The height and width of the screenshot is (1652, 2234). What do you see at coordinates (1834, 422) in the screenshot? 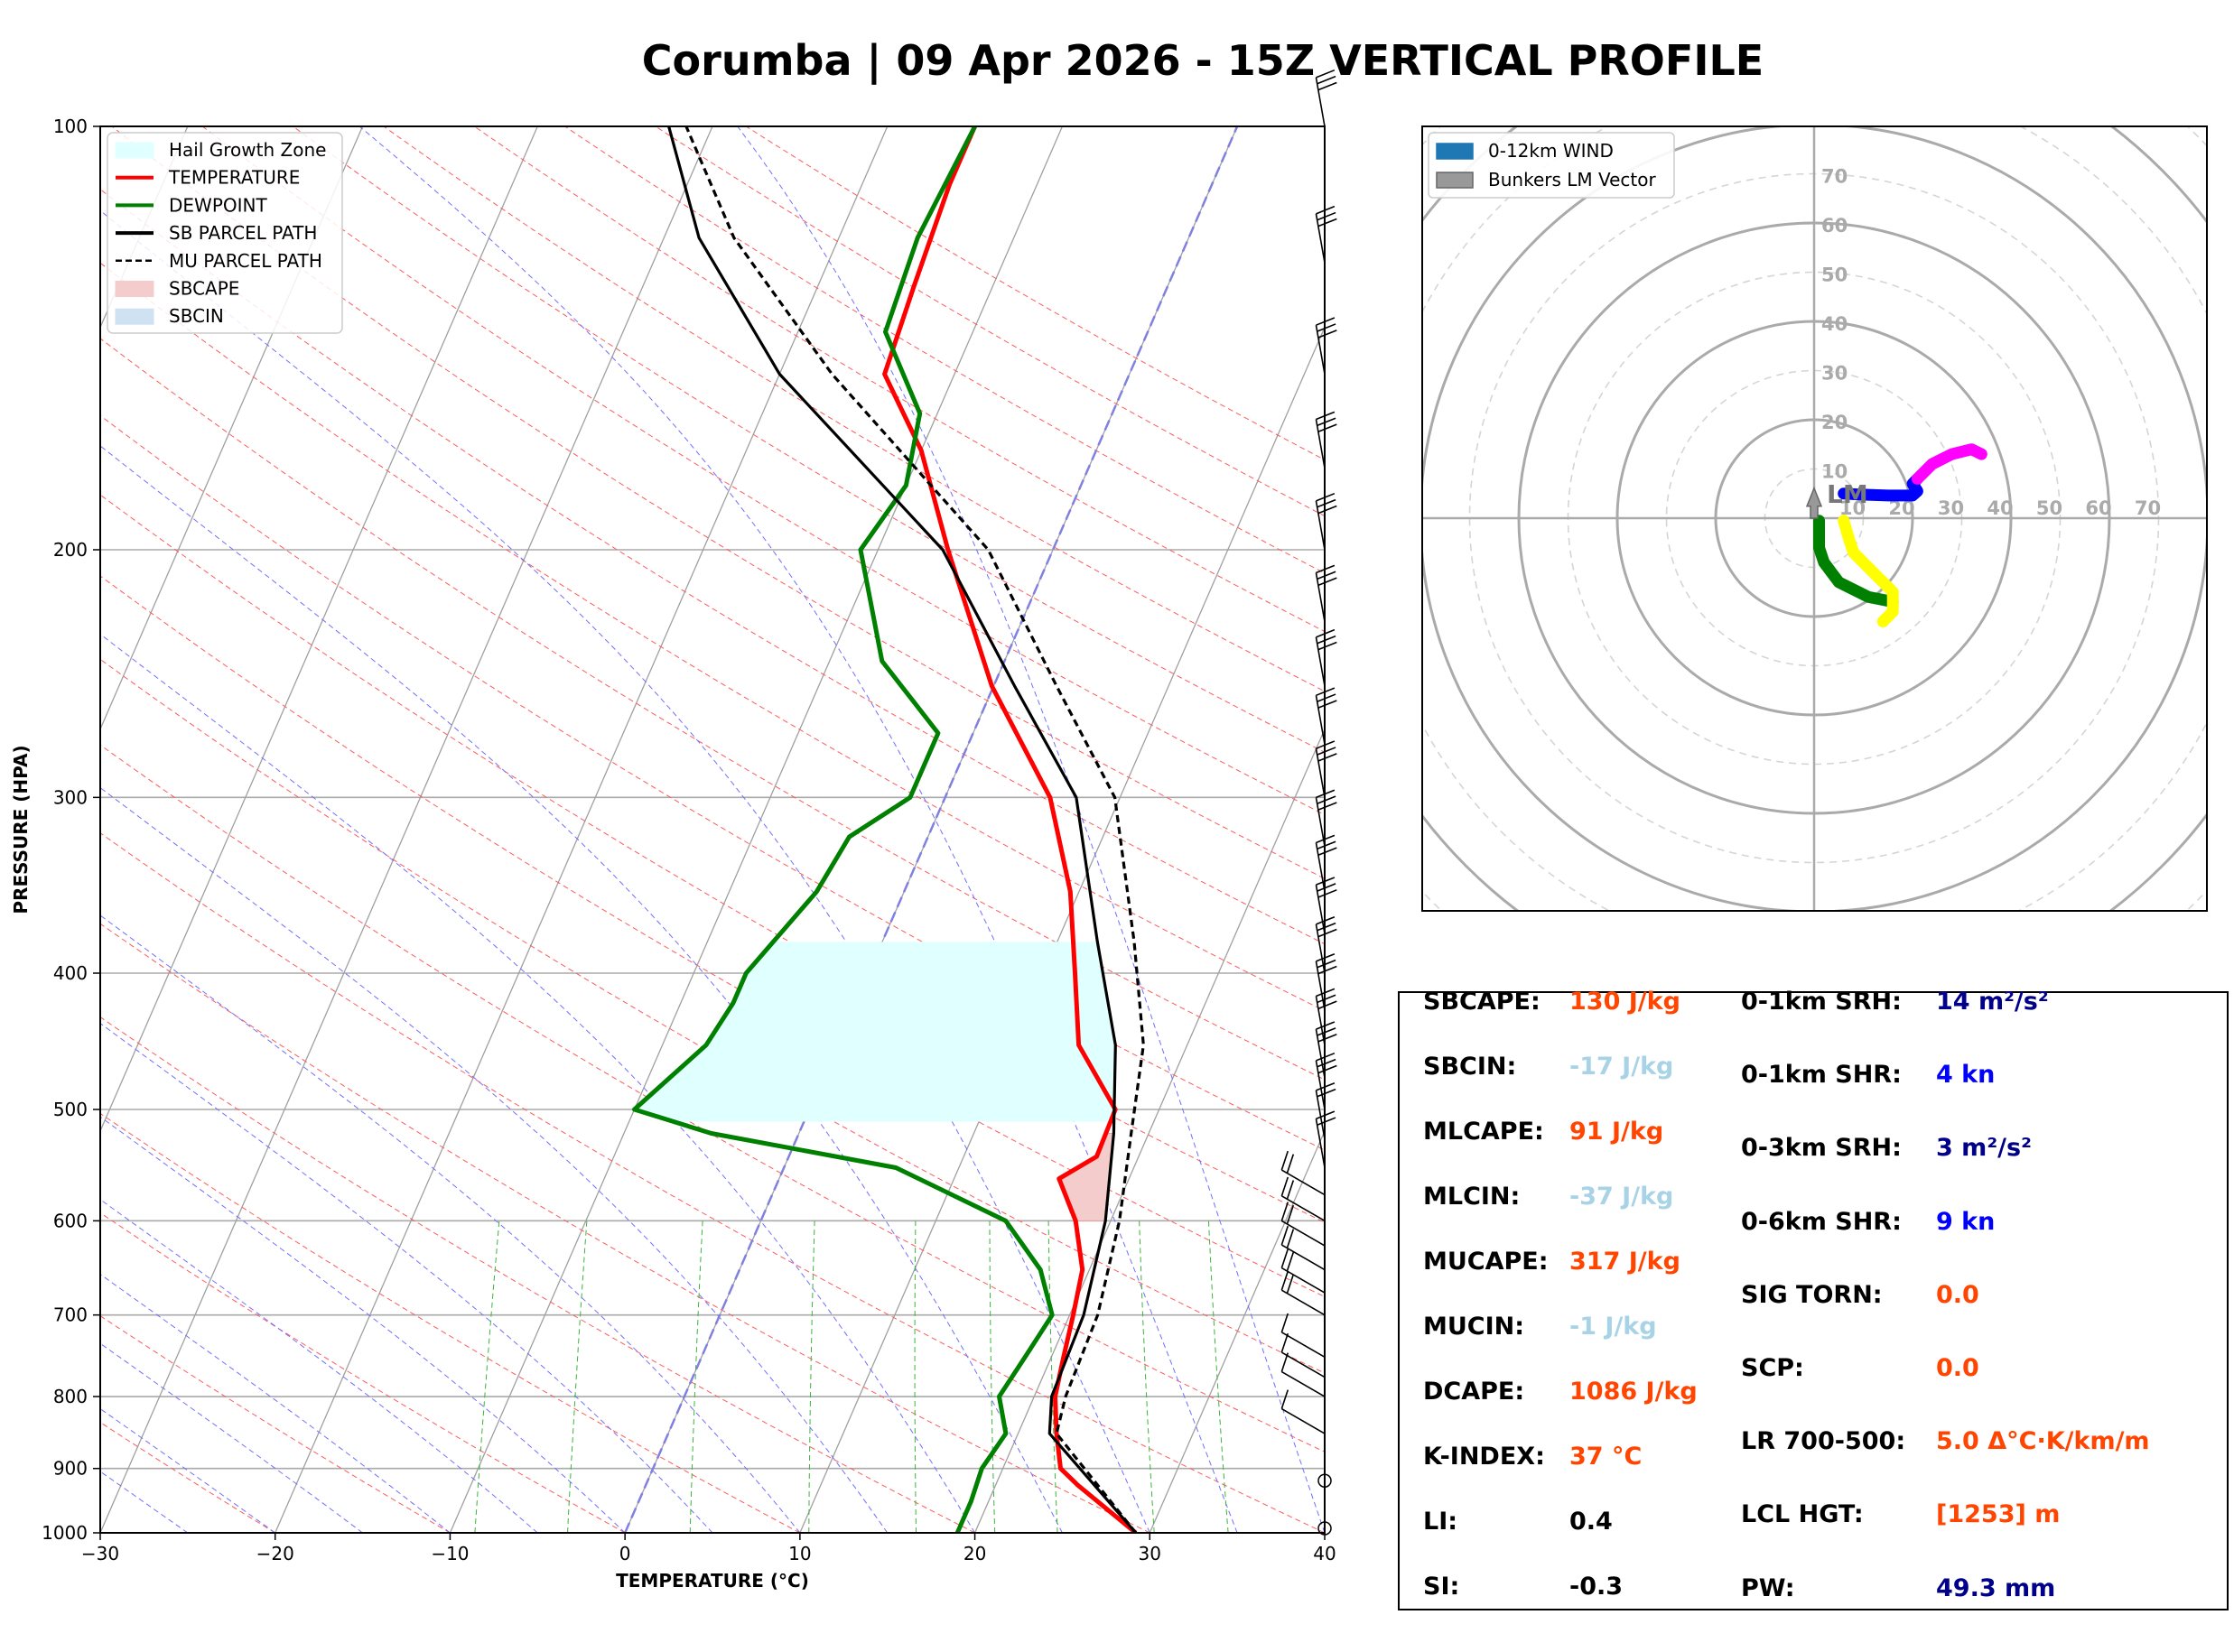
I see `ring-label: 20` at bounding box center [1834, 422].